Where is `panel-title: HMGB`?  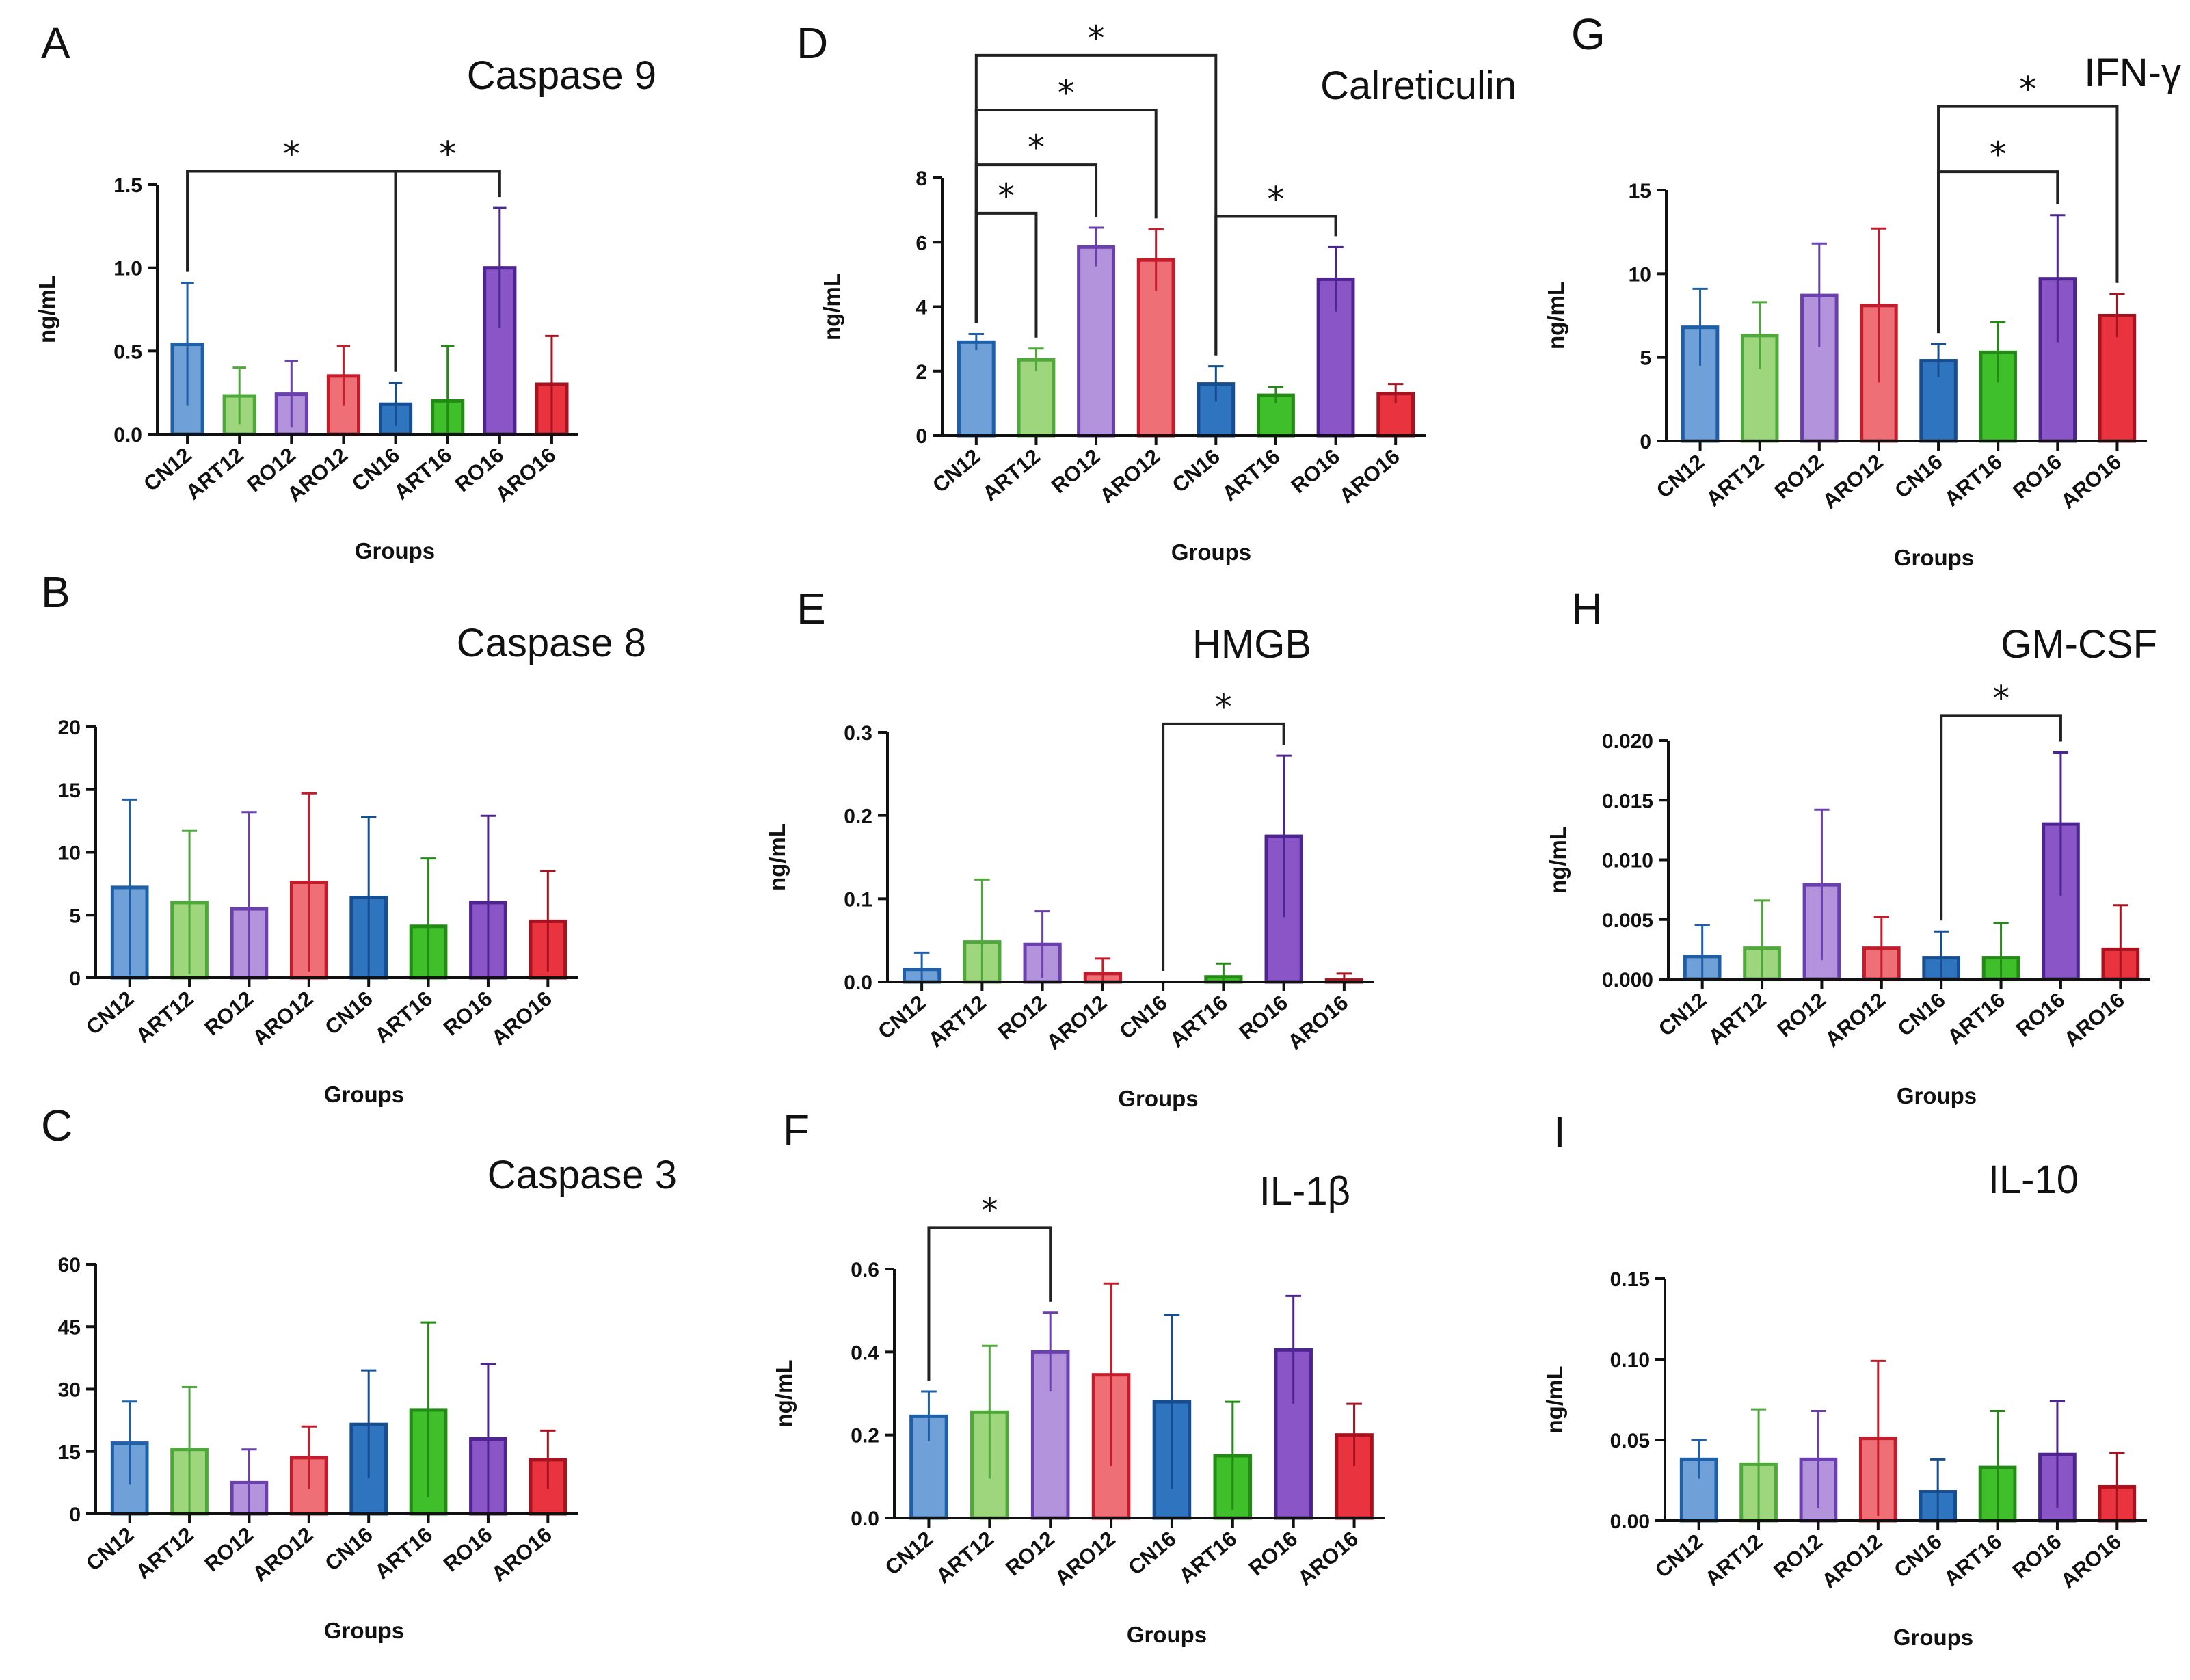 panel-title: HMGB is located at coordinates (1251, 644).